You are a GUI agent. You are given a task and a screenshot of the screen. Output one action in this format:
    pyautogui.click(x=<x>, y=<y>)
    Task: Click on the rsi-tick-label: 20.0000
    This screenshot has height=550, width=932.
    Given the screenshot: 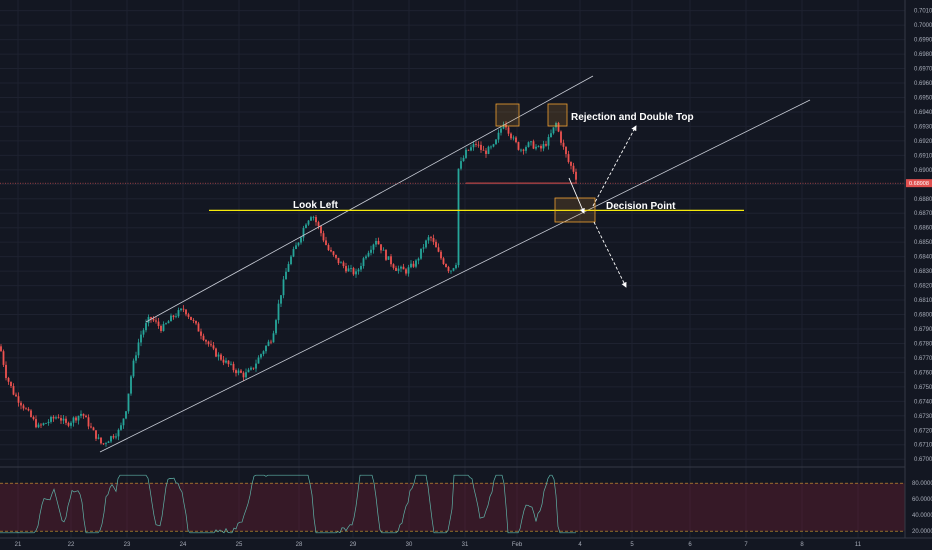 What is the action you would take?
    pyautogui.click(x=922, y=532)
    